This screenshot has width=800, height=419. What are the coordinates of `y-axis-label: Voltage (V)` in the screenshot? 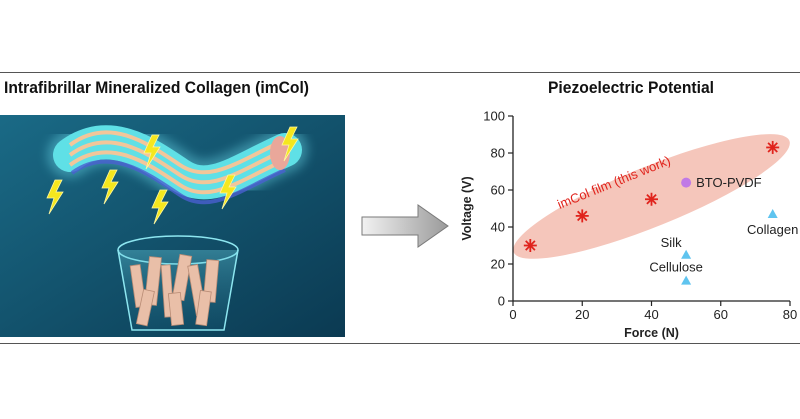 It's located at (467, 208).